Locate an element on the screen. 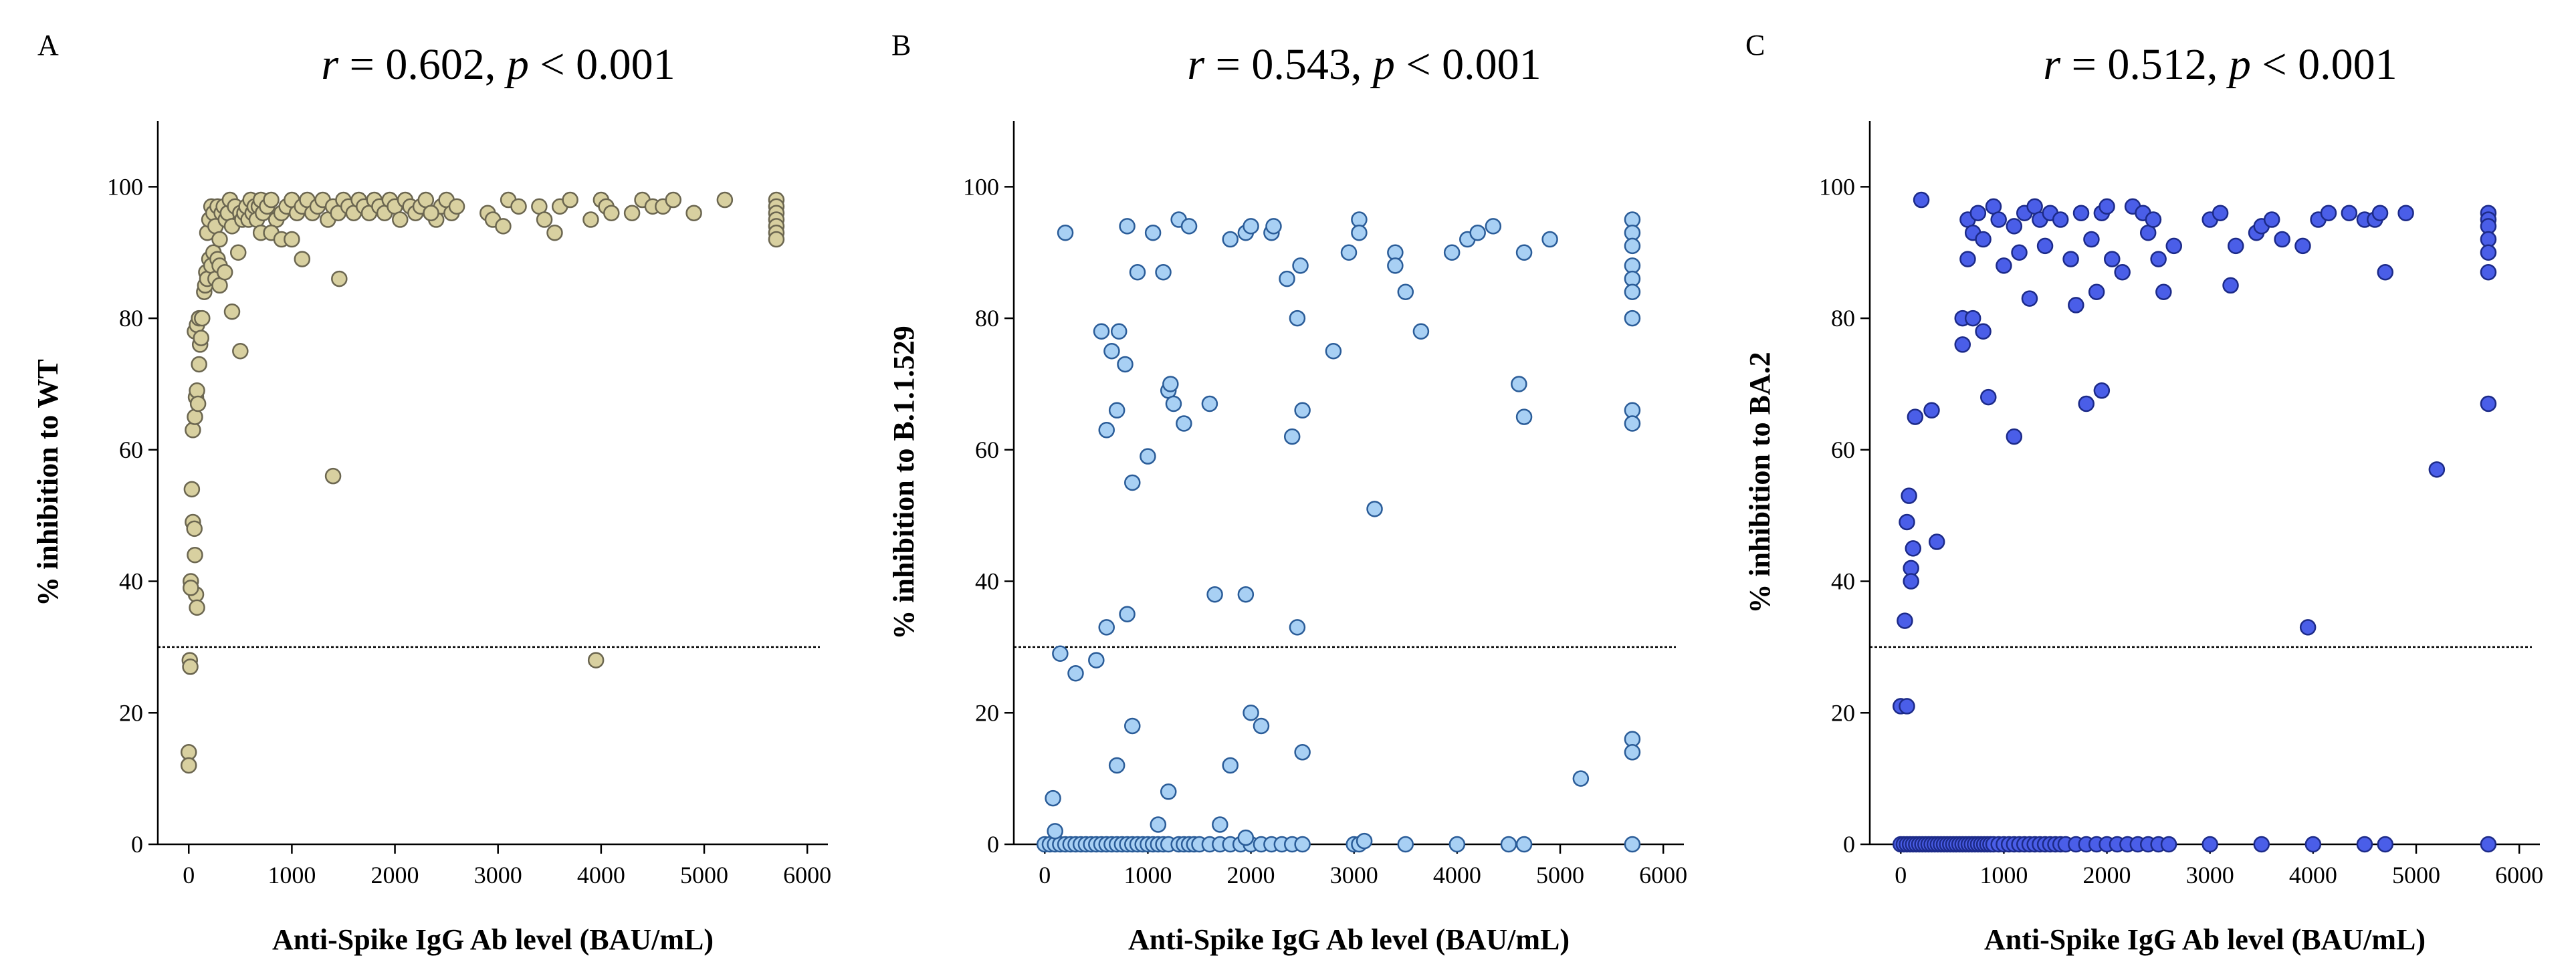 Image resolution: width=2576 pixels, height=974 pixels. correlation-annotation: r = 0.543, p < 0.001 is located at coordinates (1364, 64).